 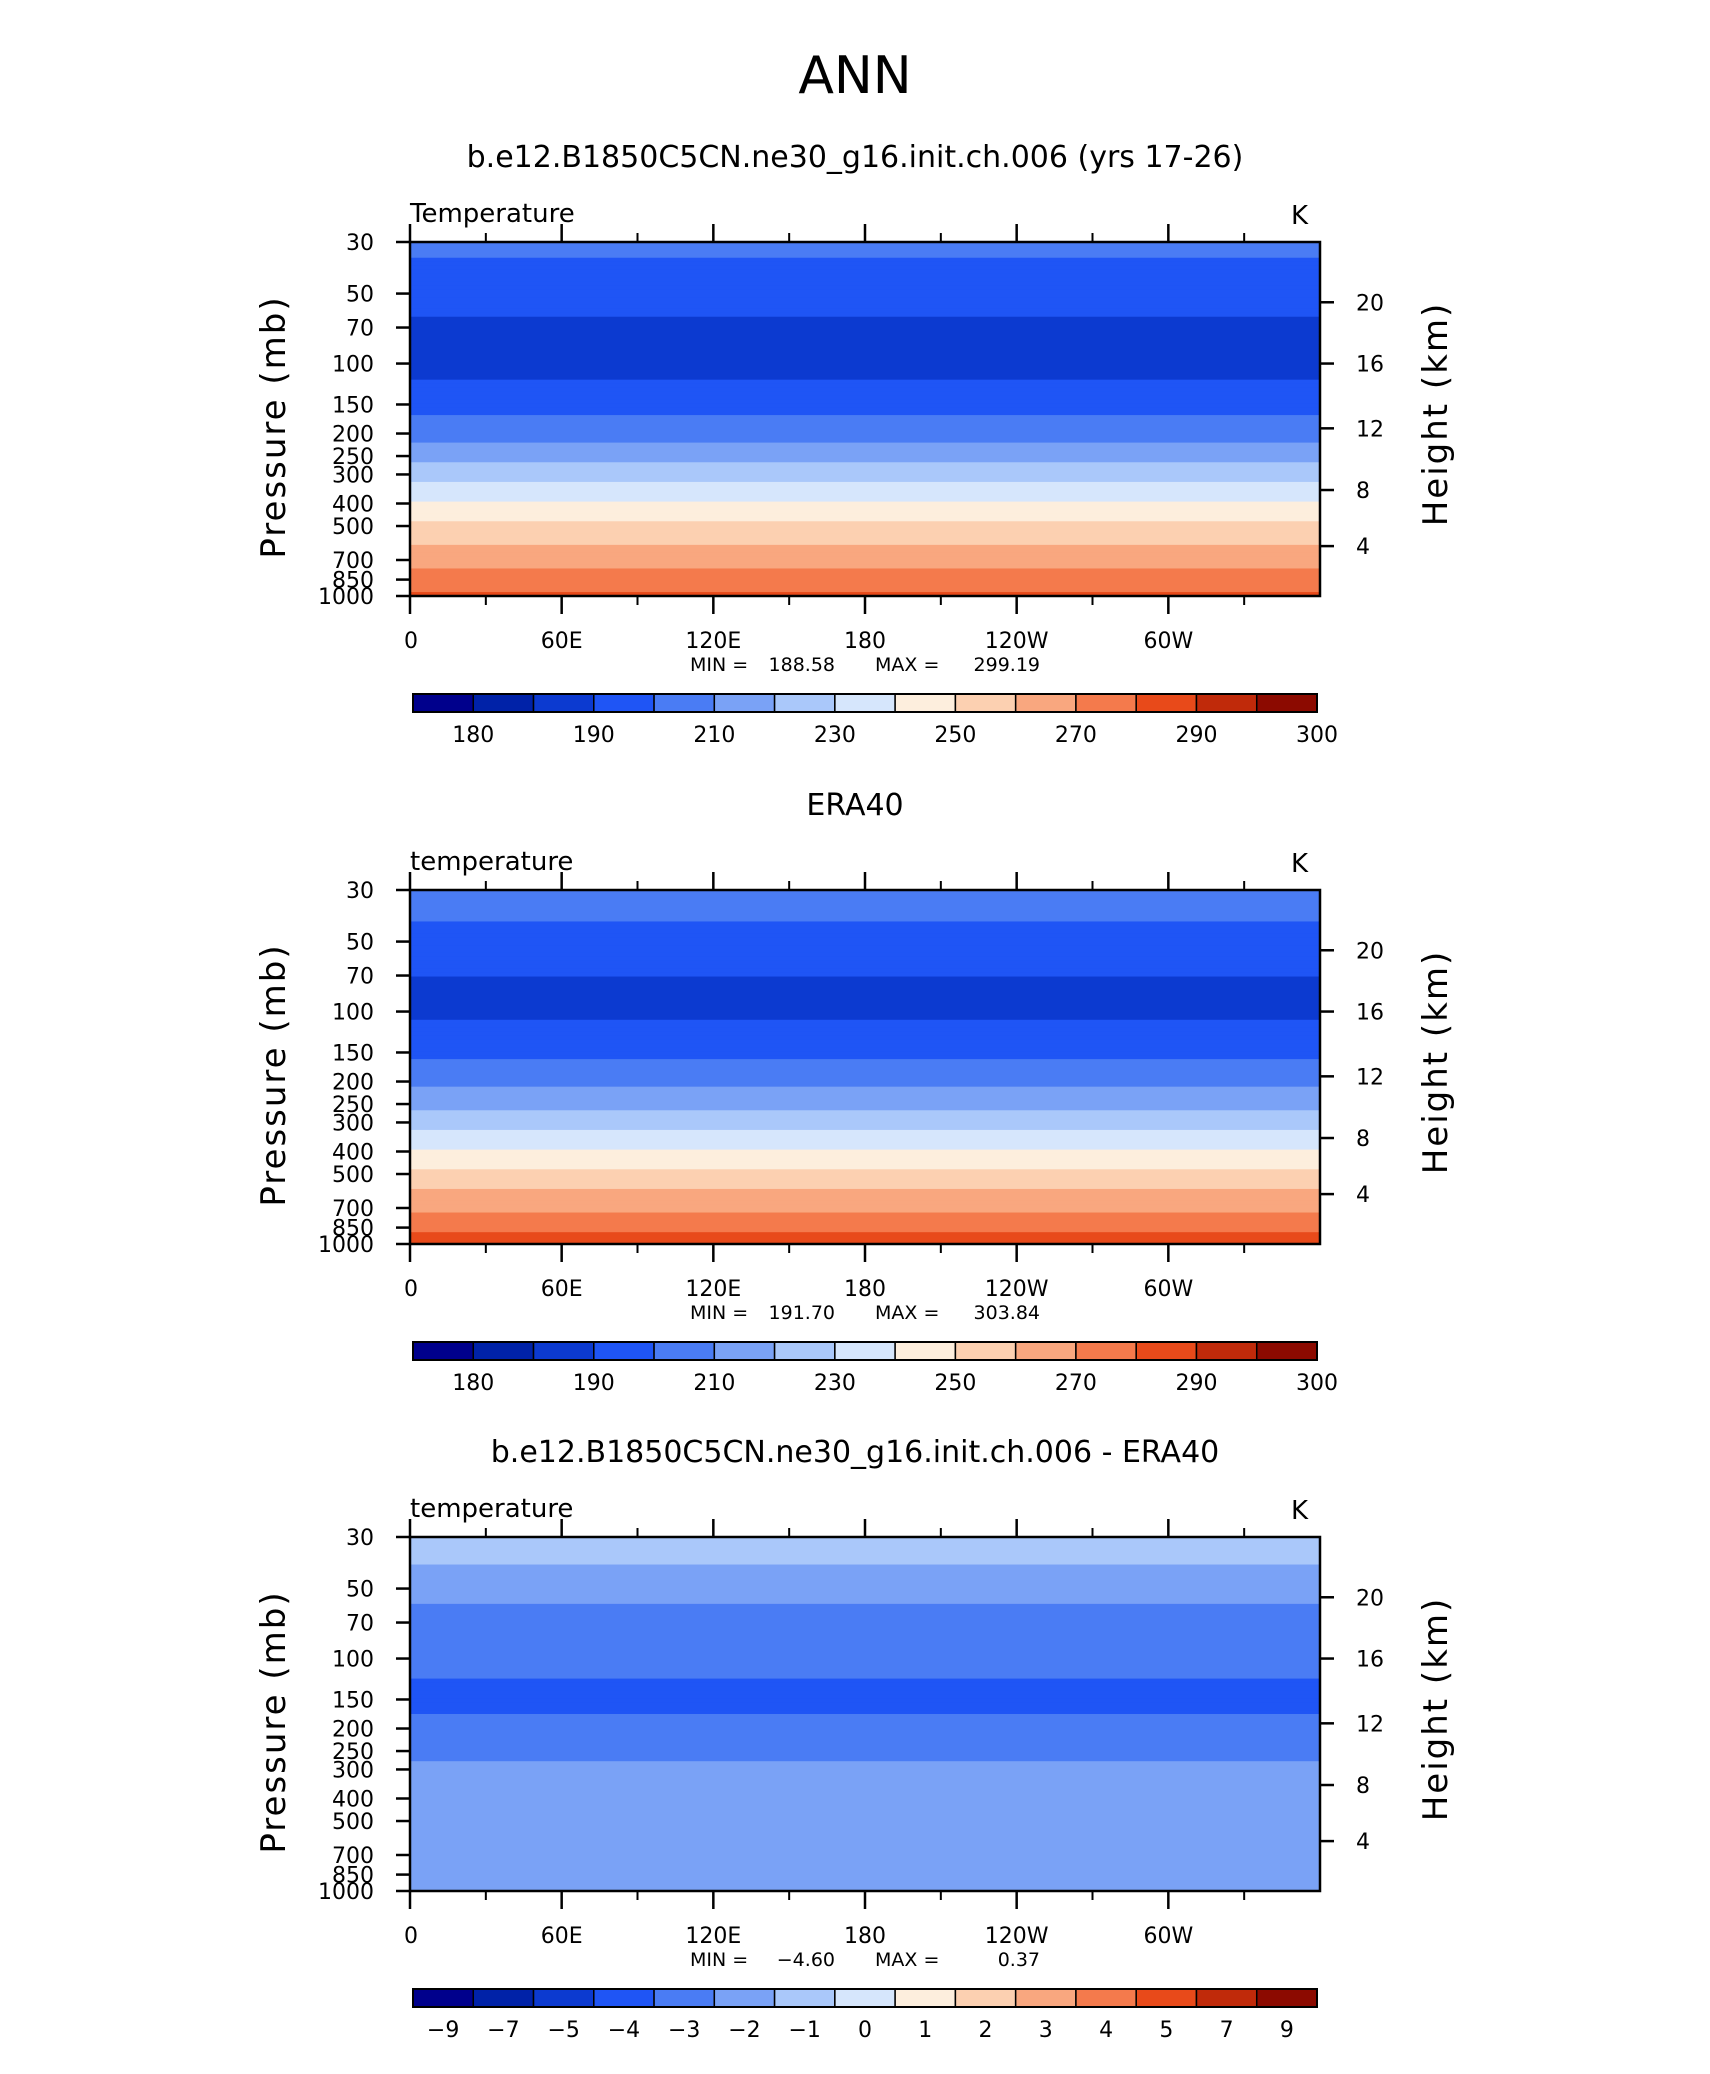 I want to click on contour-field, so click(x=865, y=1067).